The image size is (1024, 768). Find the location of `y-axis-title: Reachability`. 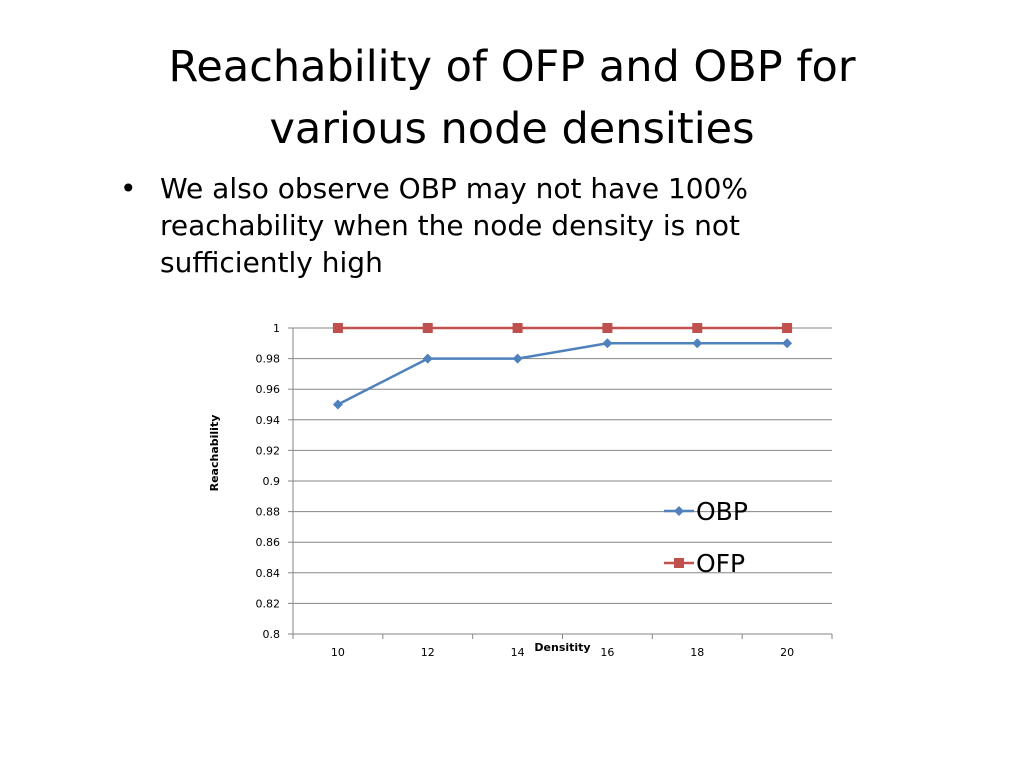

y-axis-title: Reachability is located at coordinates (214, 453).